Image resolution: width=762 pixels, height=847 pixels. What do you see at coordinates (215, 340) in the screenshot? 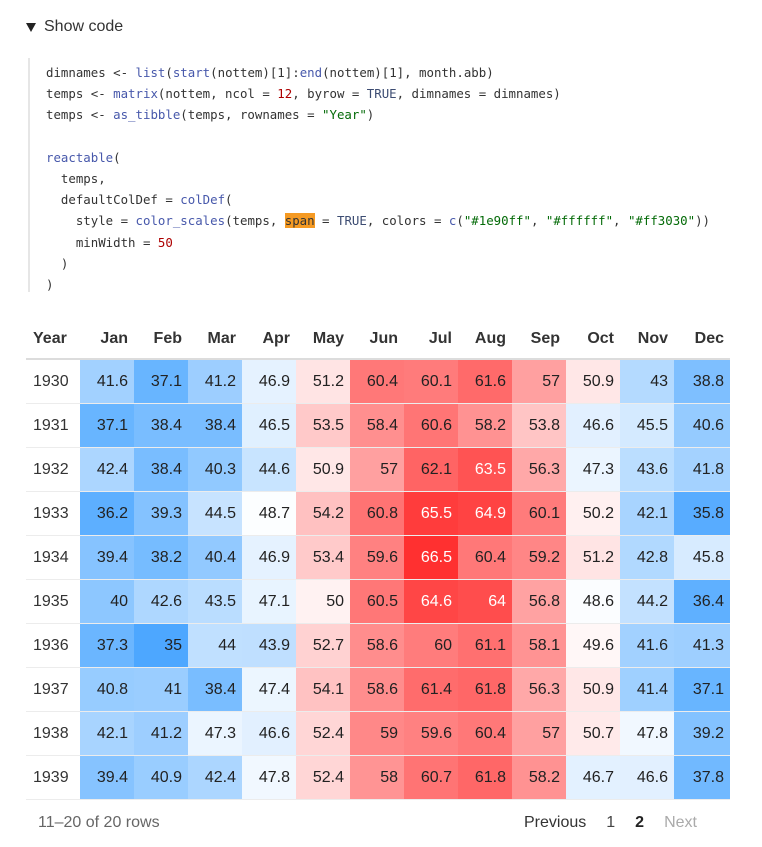
I see `column-header-mar: Mar` at bounding box center [215, 340].